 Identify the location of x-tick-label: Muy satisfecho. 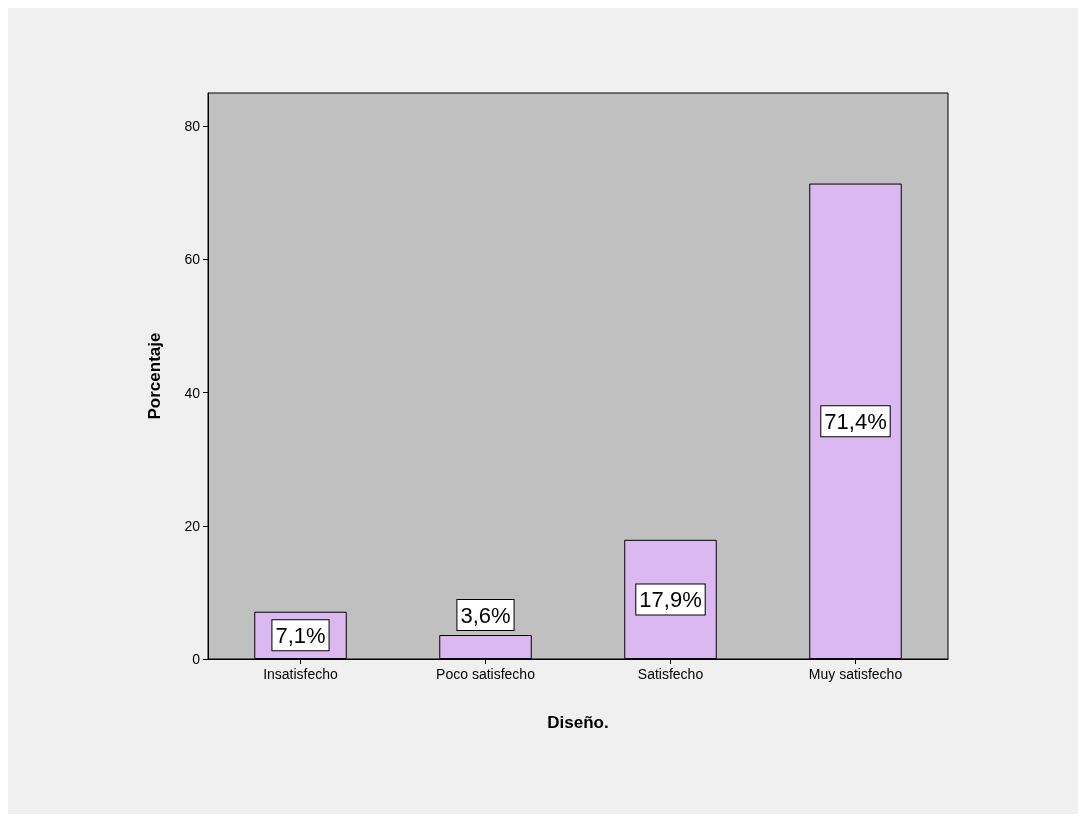
(855, 674).